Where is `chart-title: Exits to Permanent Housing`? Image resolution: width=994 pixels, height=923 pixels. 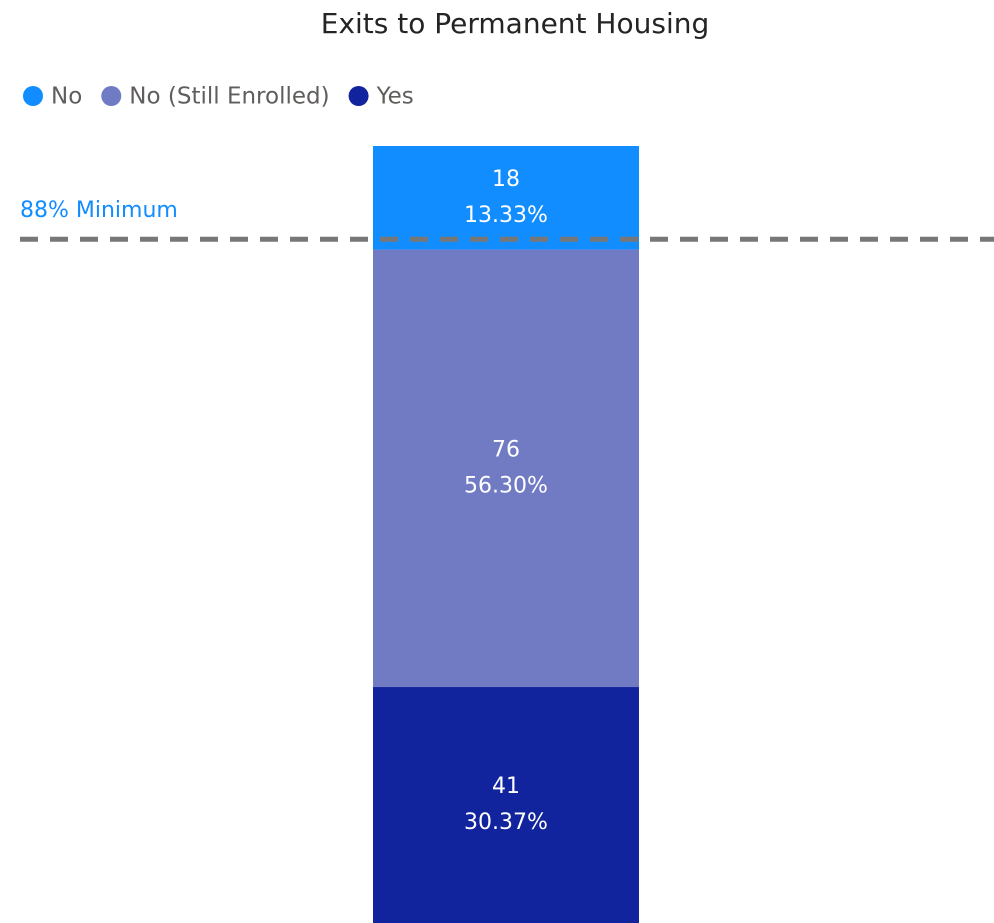
chart-title: Exits to Permanent Housing is located at coordinates (515, 23).